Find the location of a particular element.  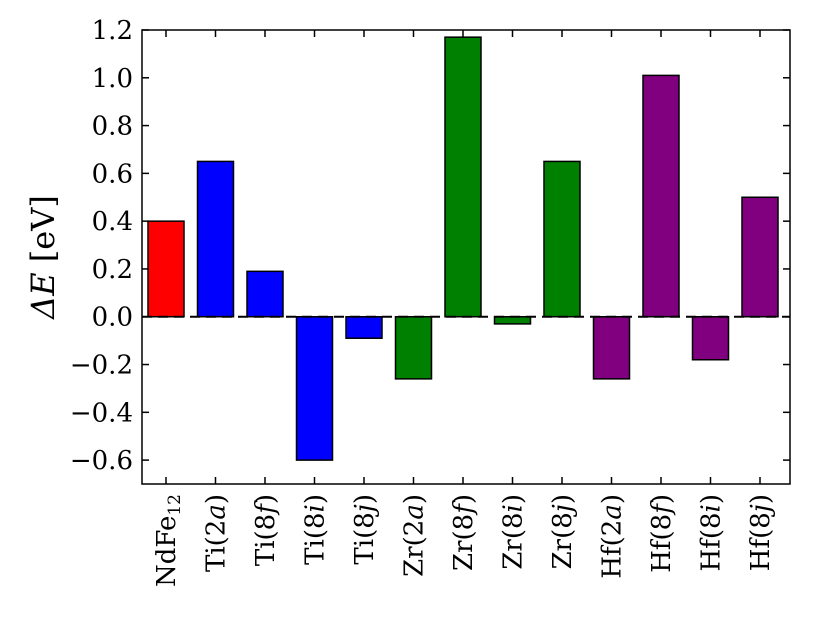

x-tick-label-9: Hf(2a) is located at coordinates (613, 536).